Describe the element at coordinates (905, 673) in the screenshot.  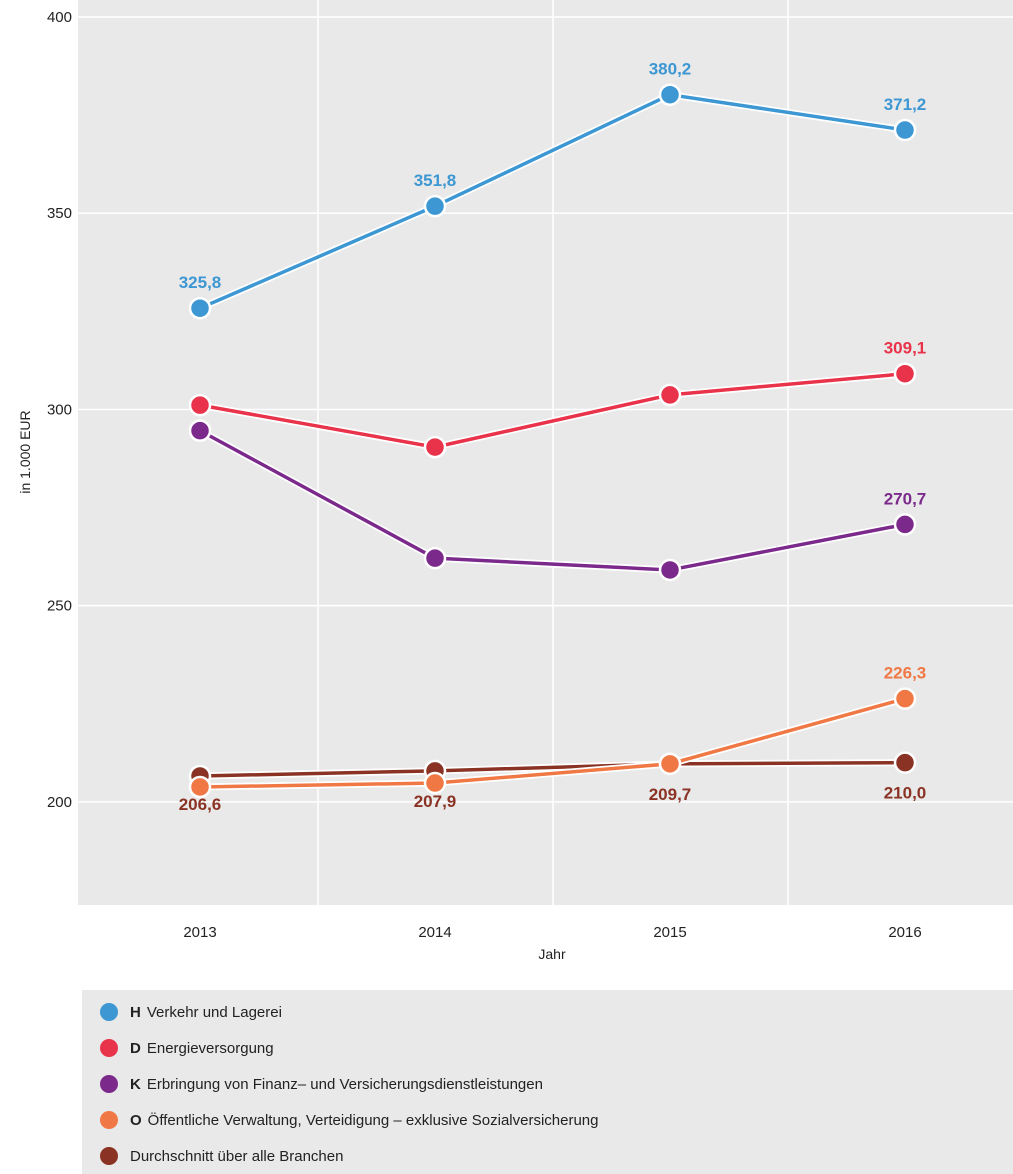
I see `data-label: 226,3` at that location.